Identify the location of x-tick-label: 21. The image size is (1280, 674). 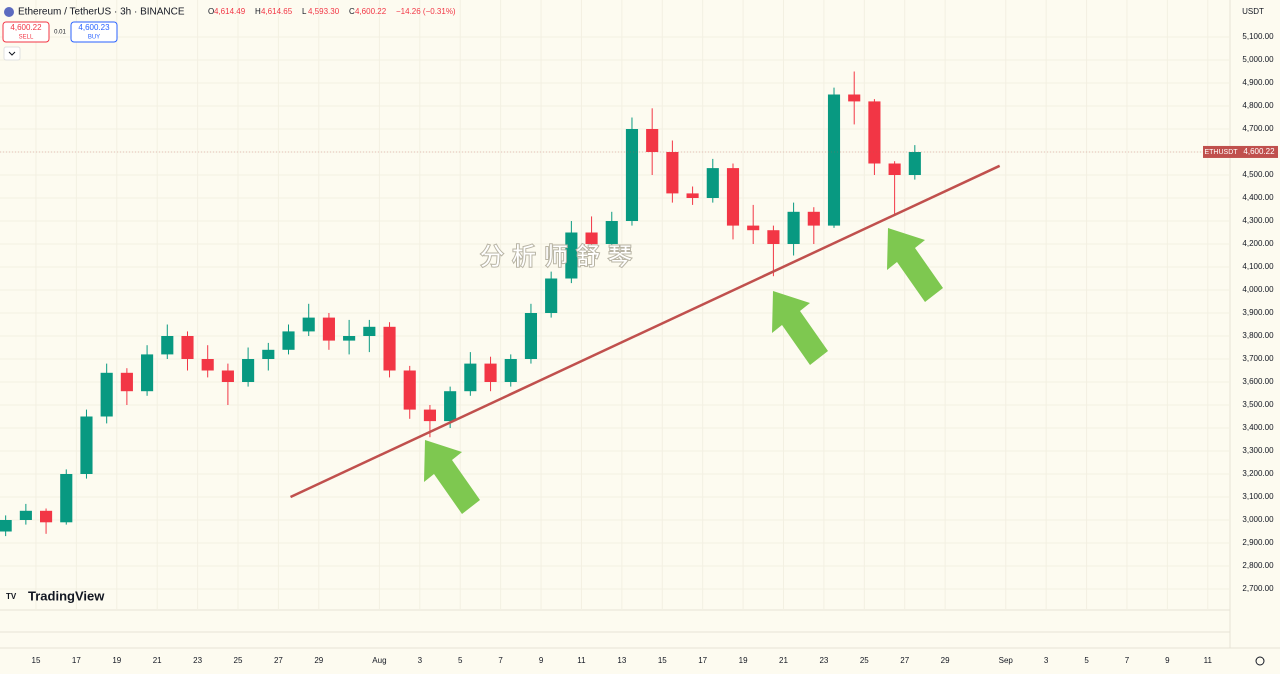
(783, 660).